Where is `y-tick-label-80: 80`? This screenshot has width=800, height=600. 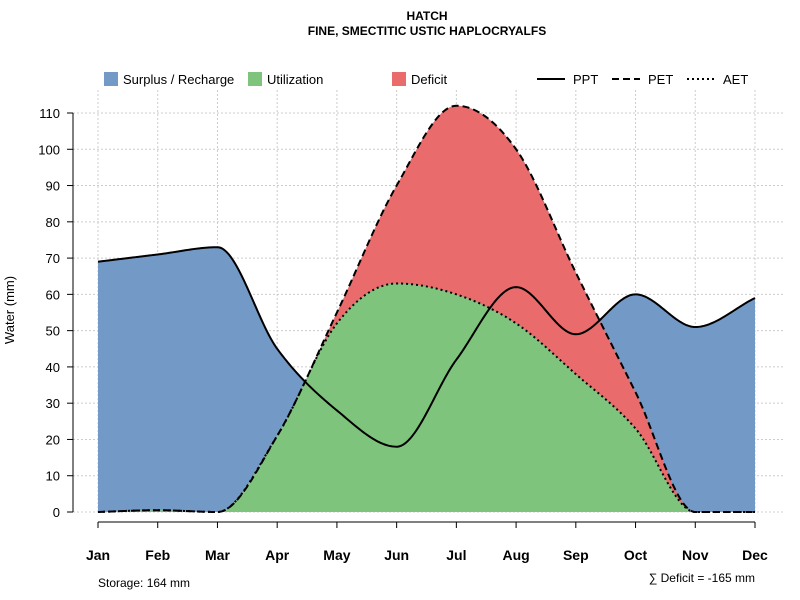
y-tick-label-80: 80 is located at coordinates (53, 222).